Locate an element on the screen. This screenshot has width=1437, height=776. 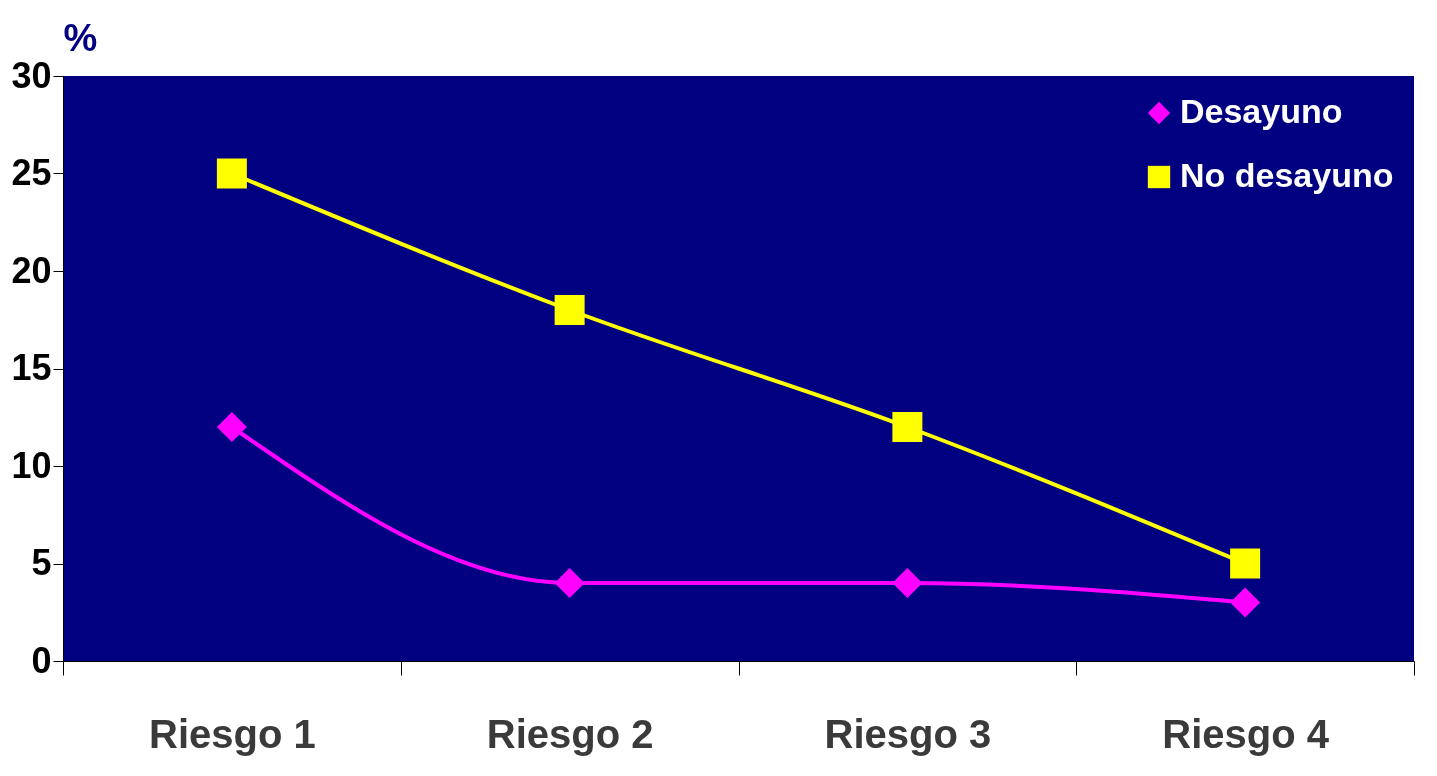
x-tick-label: Riesgo 2 is located at coordinates (570, 733).